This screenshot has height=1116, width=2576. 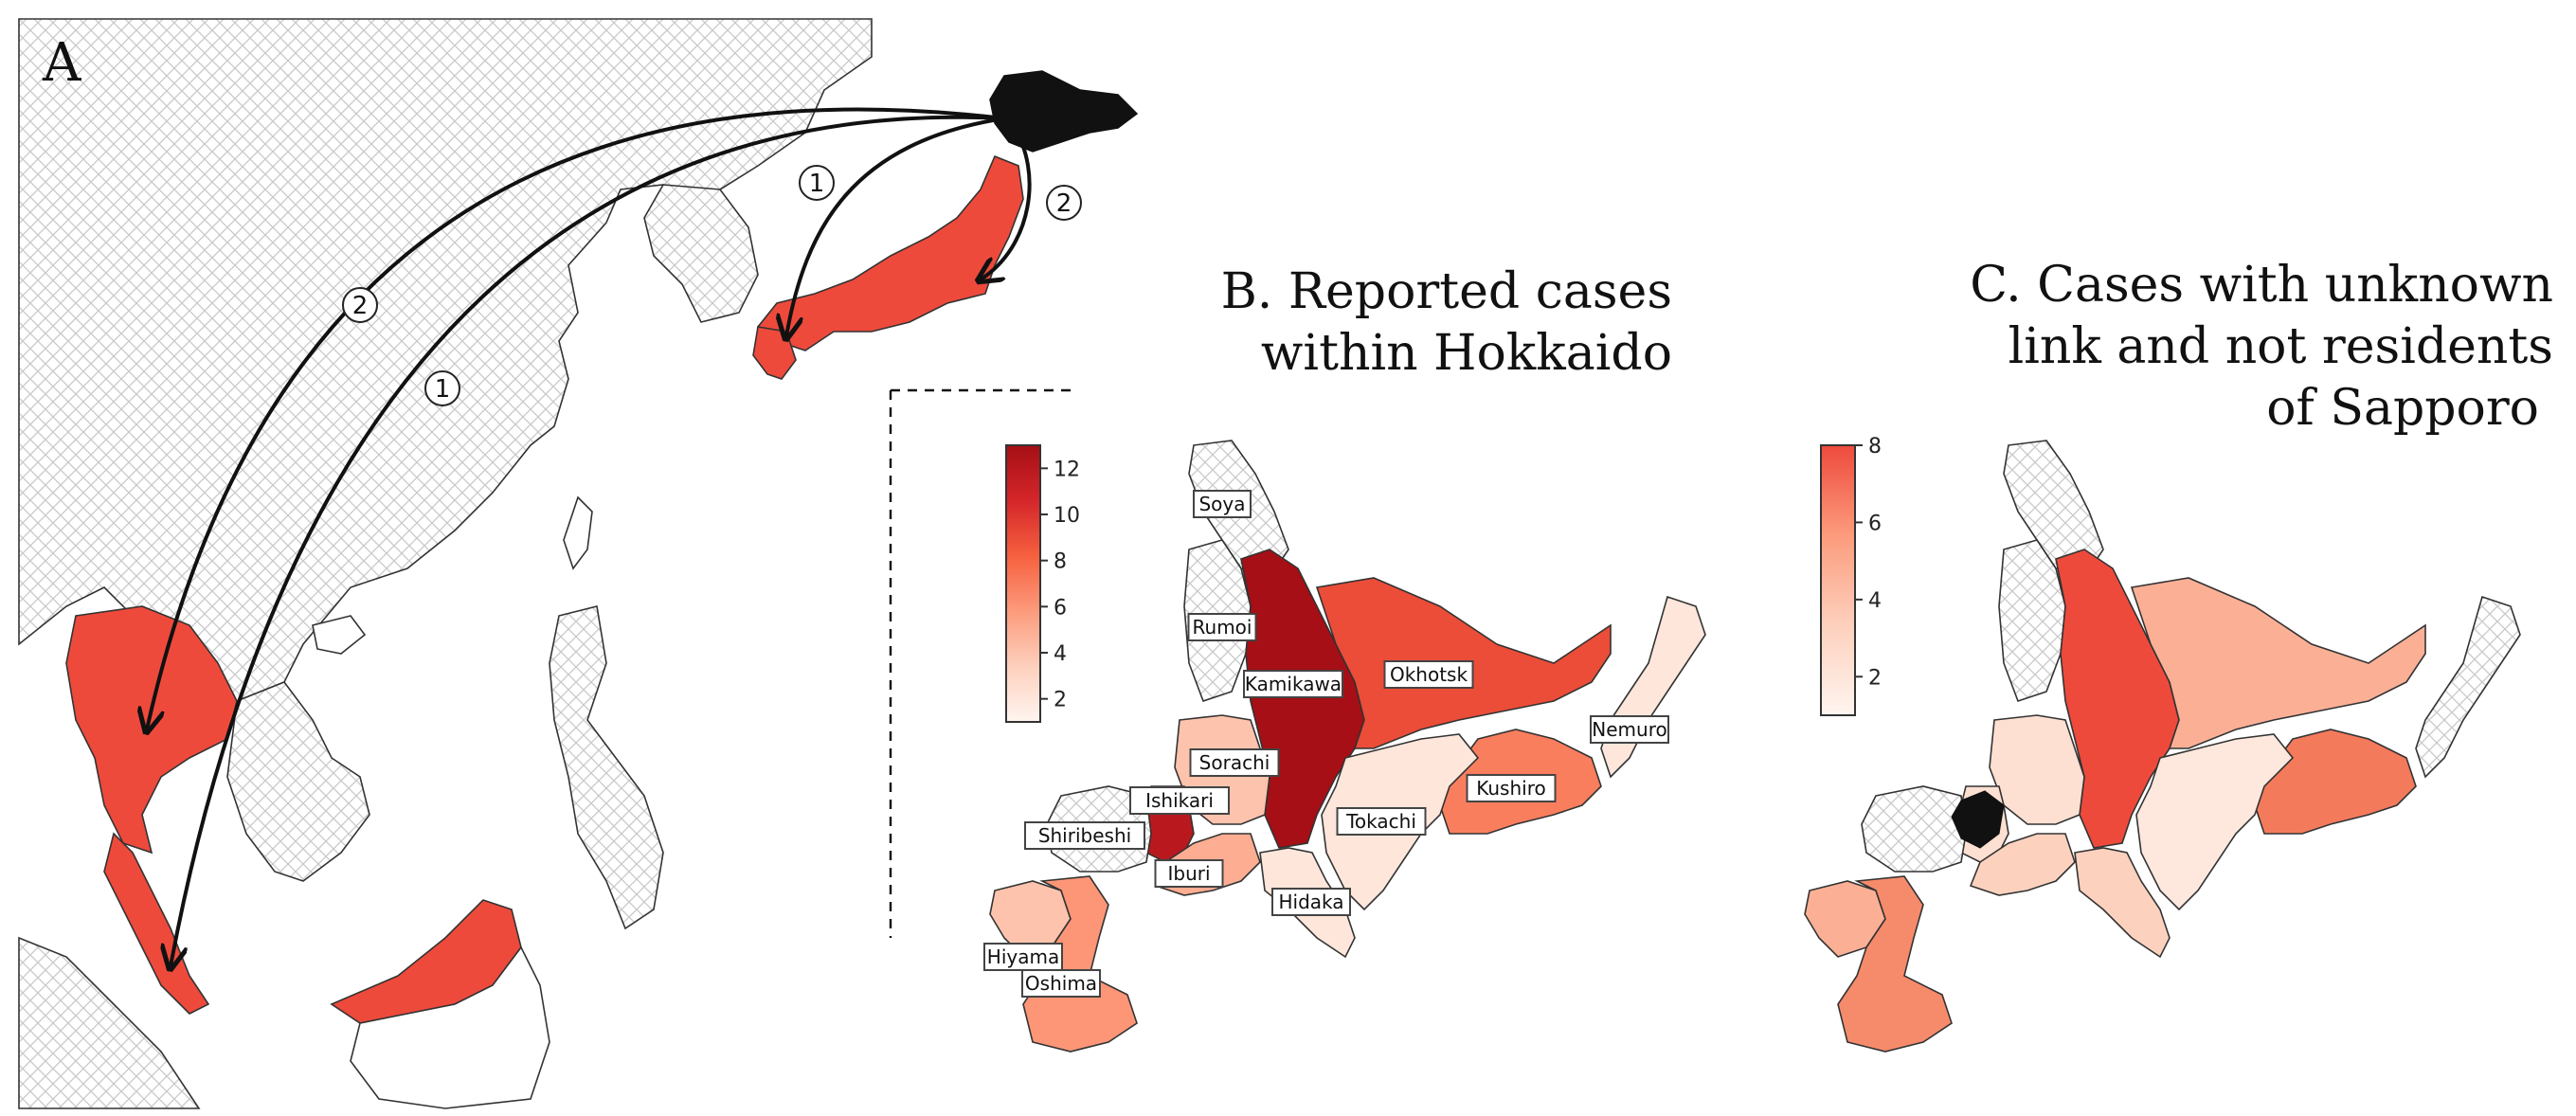 I want to click on taiwan, so click(x=578, y=532).